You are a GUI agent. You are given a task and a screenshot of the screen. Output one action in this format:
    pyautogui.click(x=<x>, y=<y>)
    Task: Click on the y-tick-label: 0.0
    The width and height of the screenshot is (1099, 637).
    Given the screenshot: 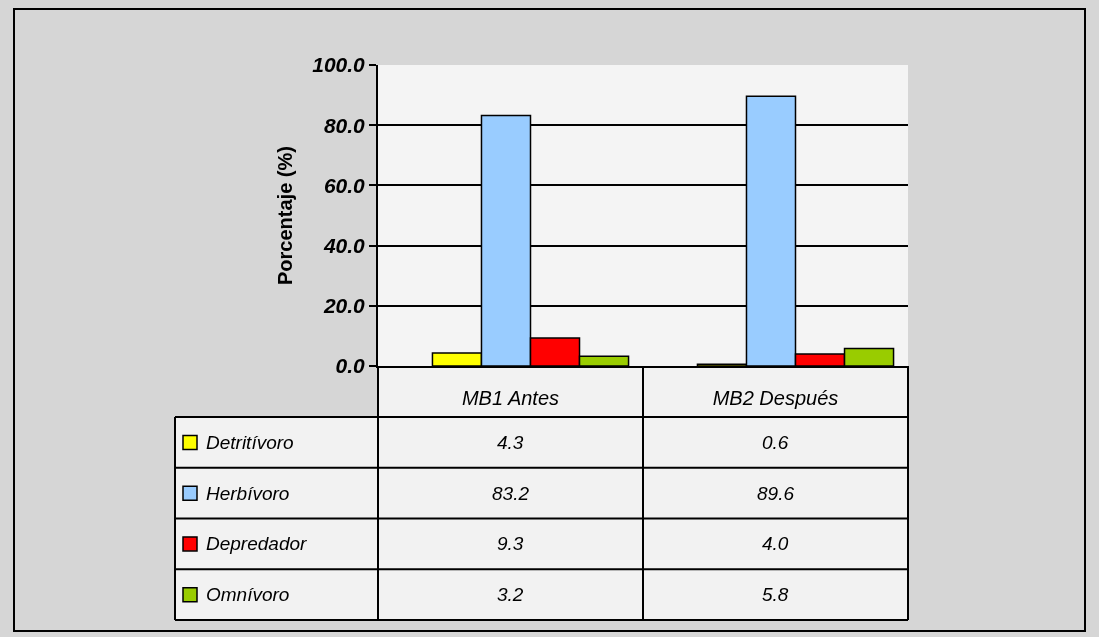 What is the action you would take?
    pyautogui.click(x=350, y=366)
    